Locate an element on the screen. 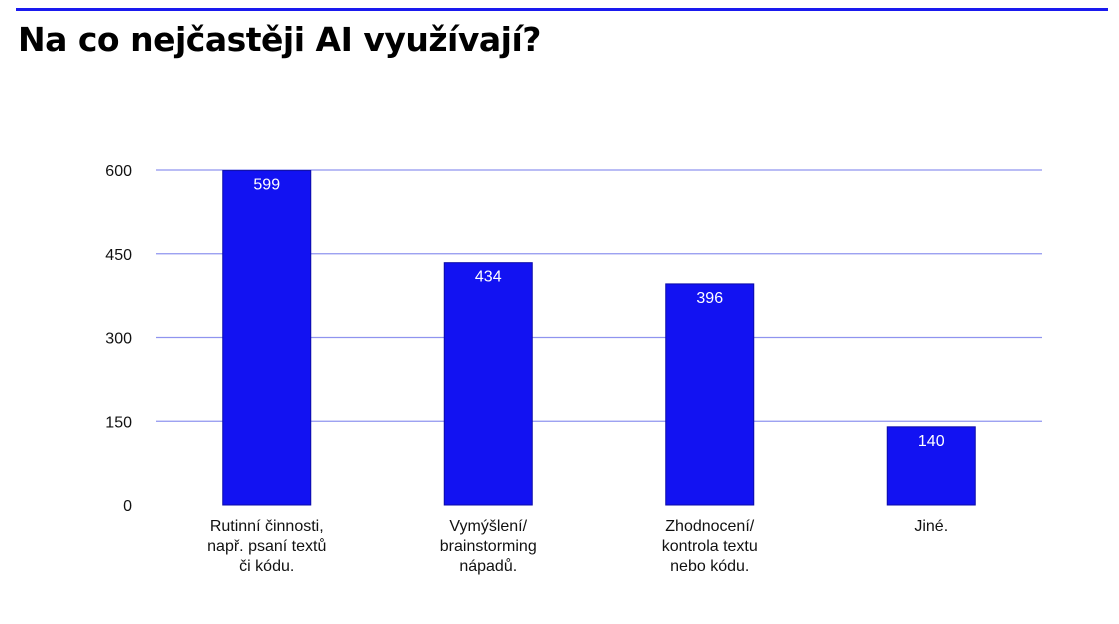 The image size is (1119, 624). x-tick-label-line: brainstorming is located at coordinates (488, 546).